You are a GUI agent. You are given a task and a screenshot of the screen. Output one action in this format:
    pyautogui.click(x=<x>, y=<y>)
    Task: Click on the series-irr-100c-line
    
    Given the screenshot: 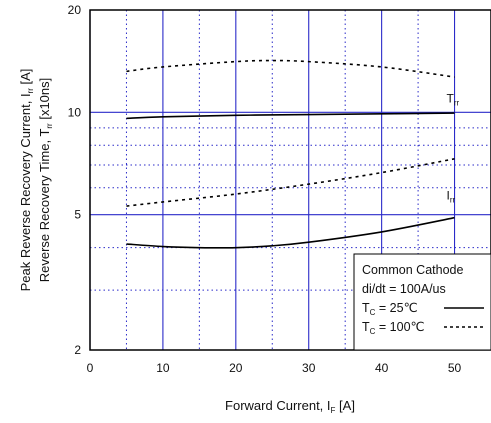 What is the action you would take?
    pyautogui.click(x=290, y=182)
    